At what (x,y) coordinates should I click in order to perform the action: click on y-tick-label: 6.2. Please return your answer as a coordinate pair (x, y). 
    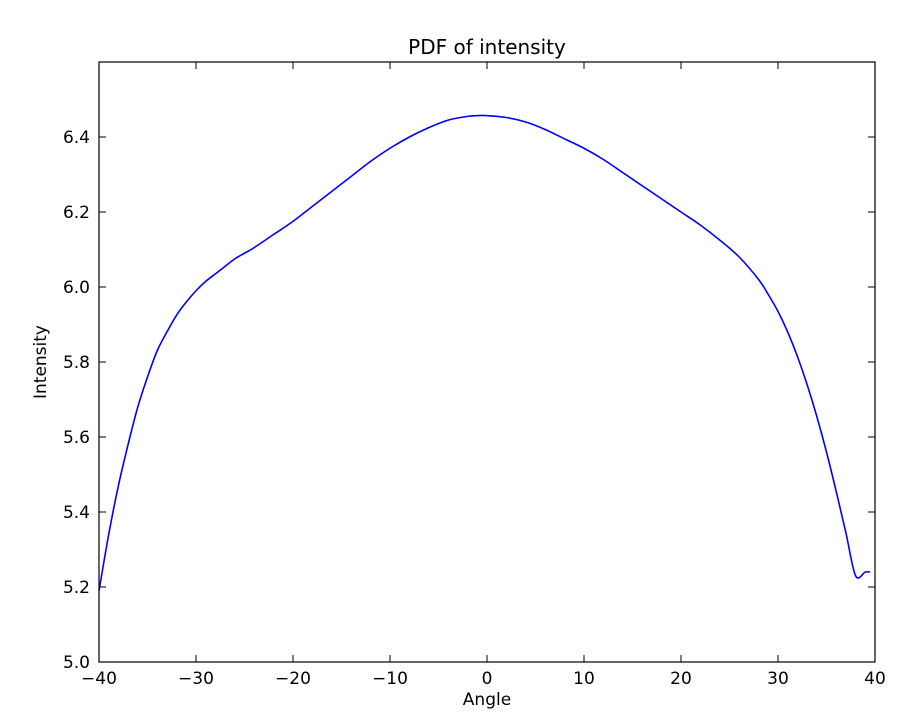
    Looking at the image, I should click on (76, 213).